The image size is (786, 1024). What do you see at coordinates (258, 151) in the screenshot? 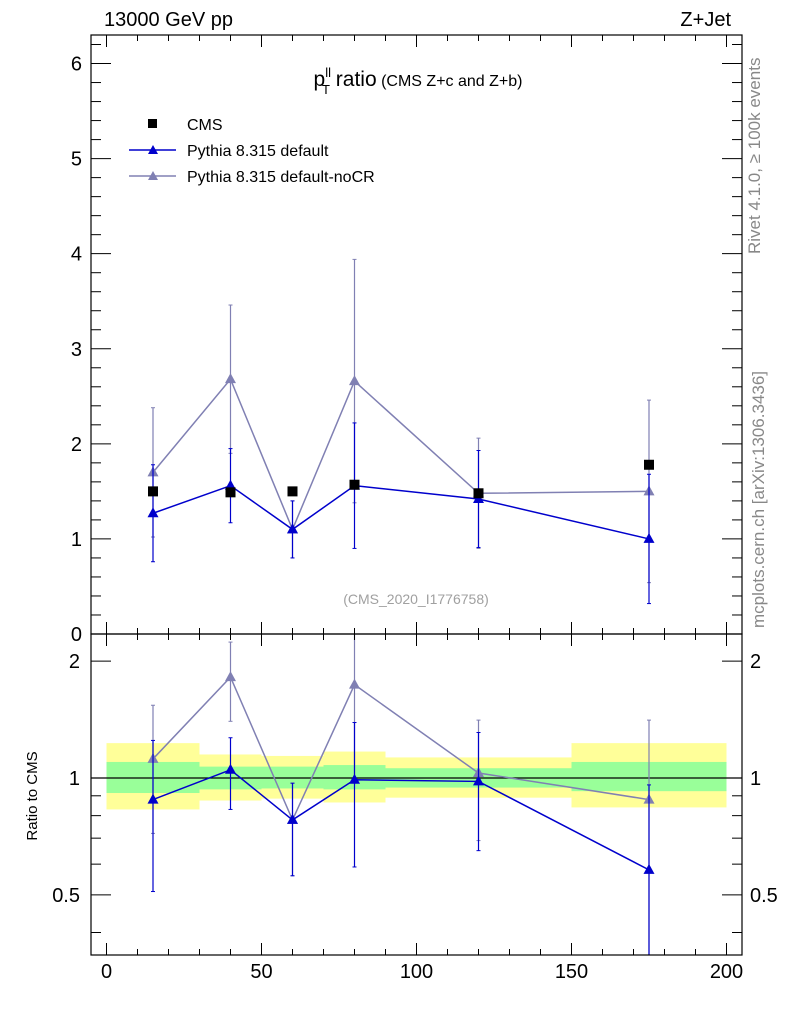
I see `legend-label-default: Pythia 8.315 default` at bounding box center [258, 151].